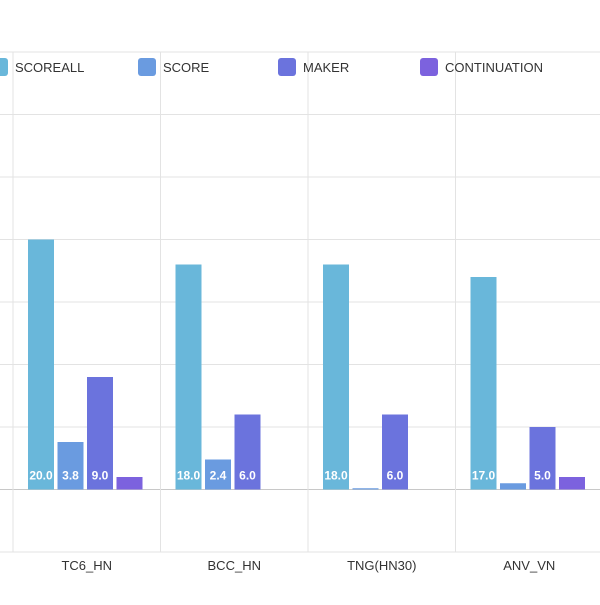  What do you see at coordinates (234, 565) in the screenshot?
I see `x-tick-label: BCC_HN` at bounding box center [234, 565].